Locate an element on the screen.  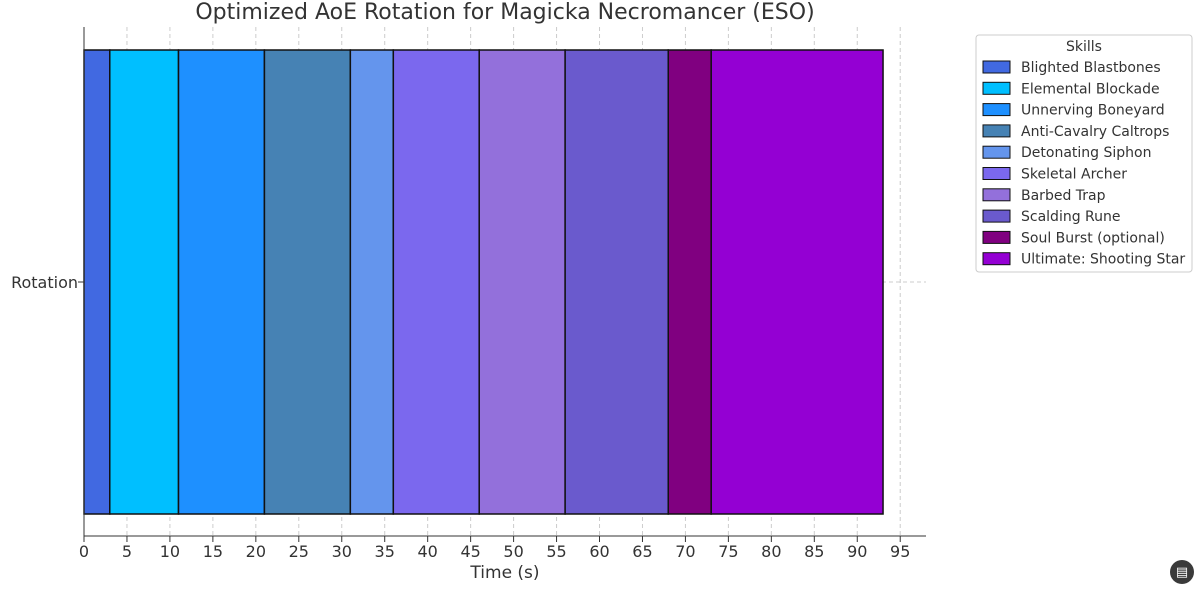
x-tick-label: 60 is located at coordinates (599, 551).